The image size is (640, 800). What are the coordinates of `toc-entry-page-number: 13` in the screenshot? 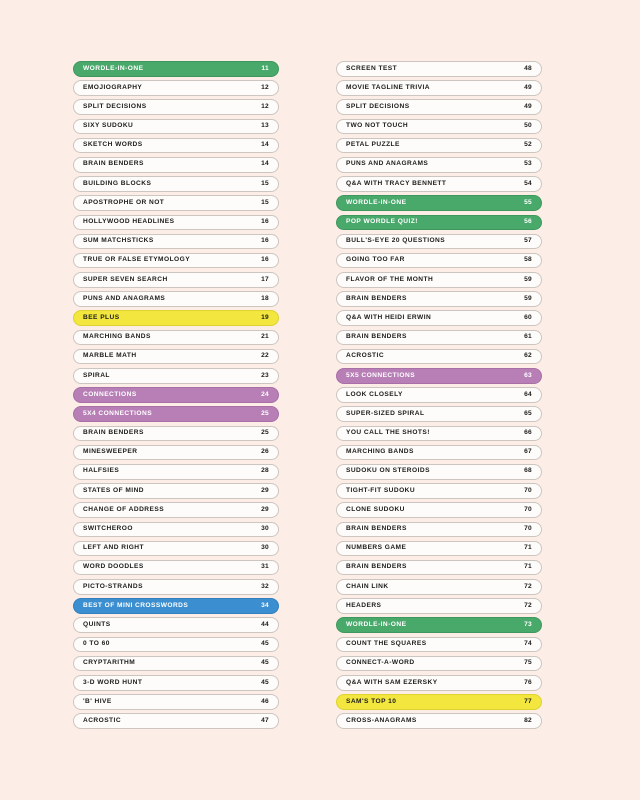 It's located at (265, 126).